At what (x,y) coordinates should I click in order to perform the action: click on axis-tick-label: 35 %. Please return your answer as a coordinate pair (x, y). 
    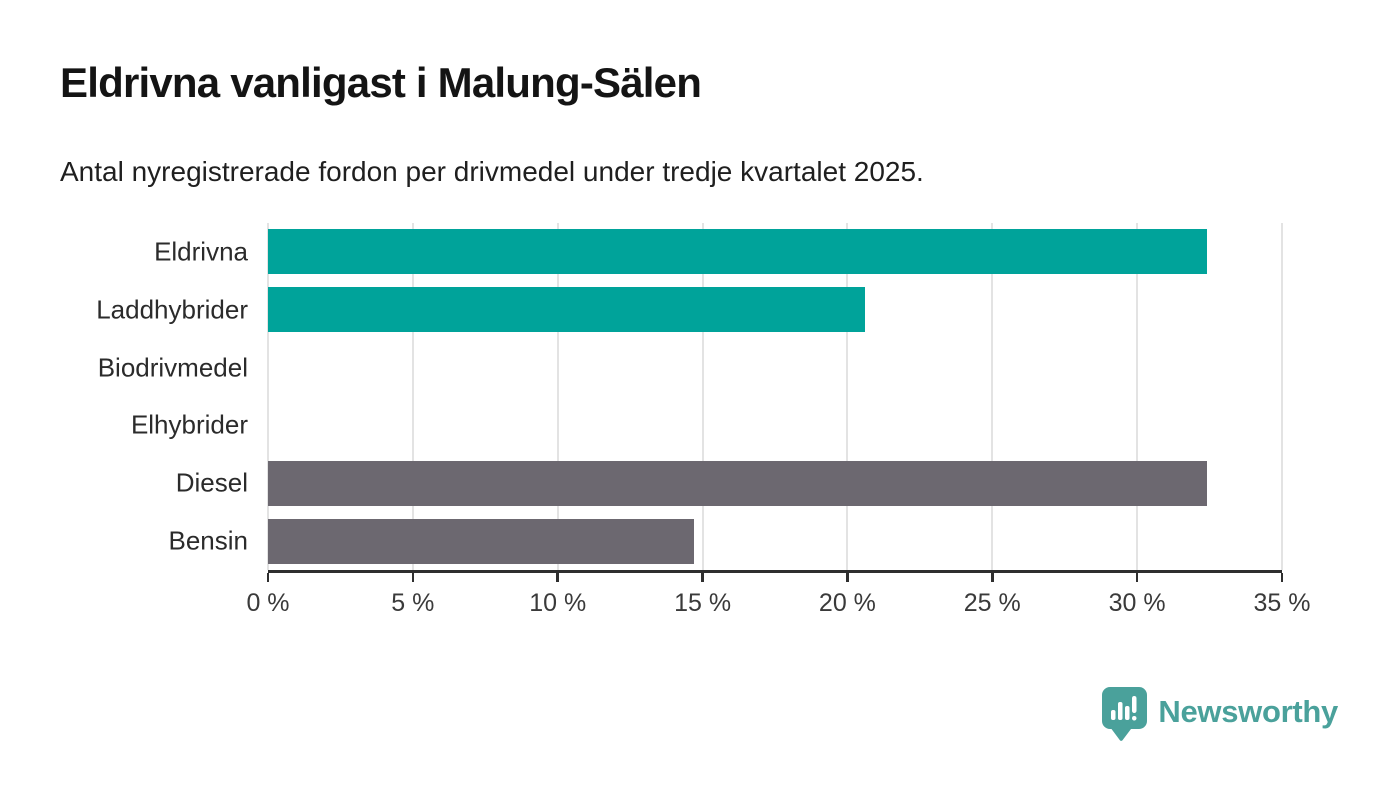
    Looking at the image, I should click on (1282, 603).